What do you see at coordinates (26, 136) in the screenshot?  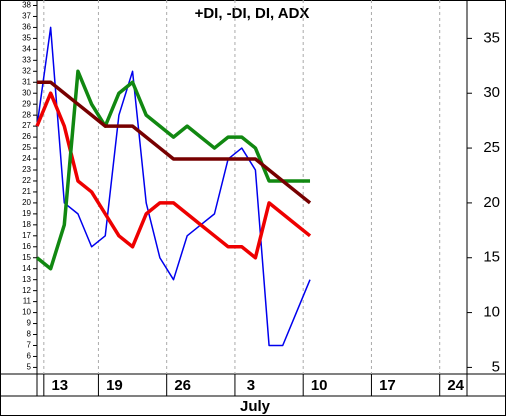 I see `y-tick-label: 26` at bounding box center [26, 136].